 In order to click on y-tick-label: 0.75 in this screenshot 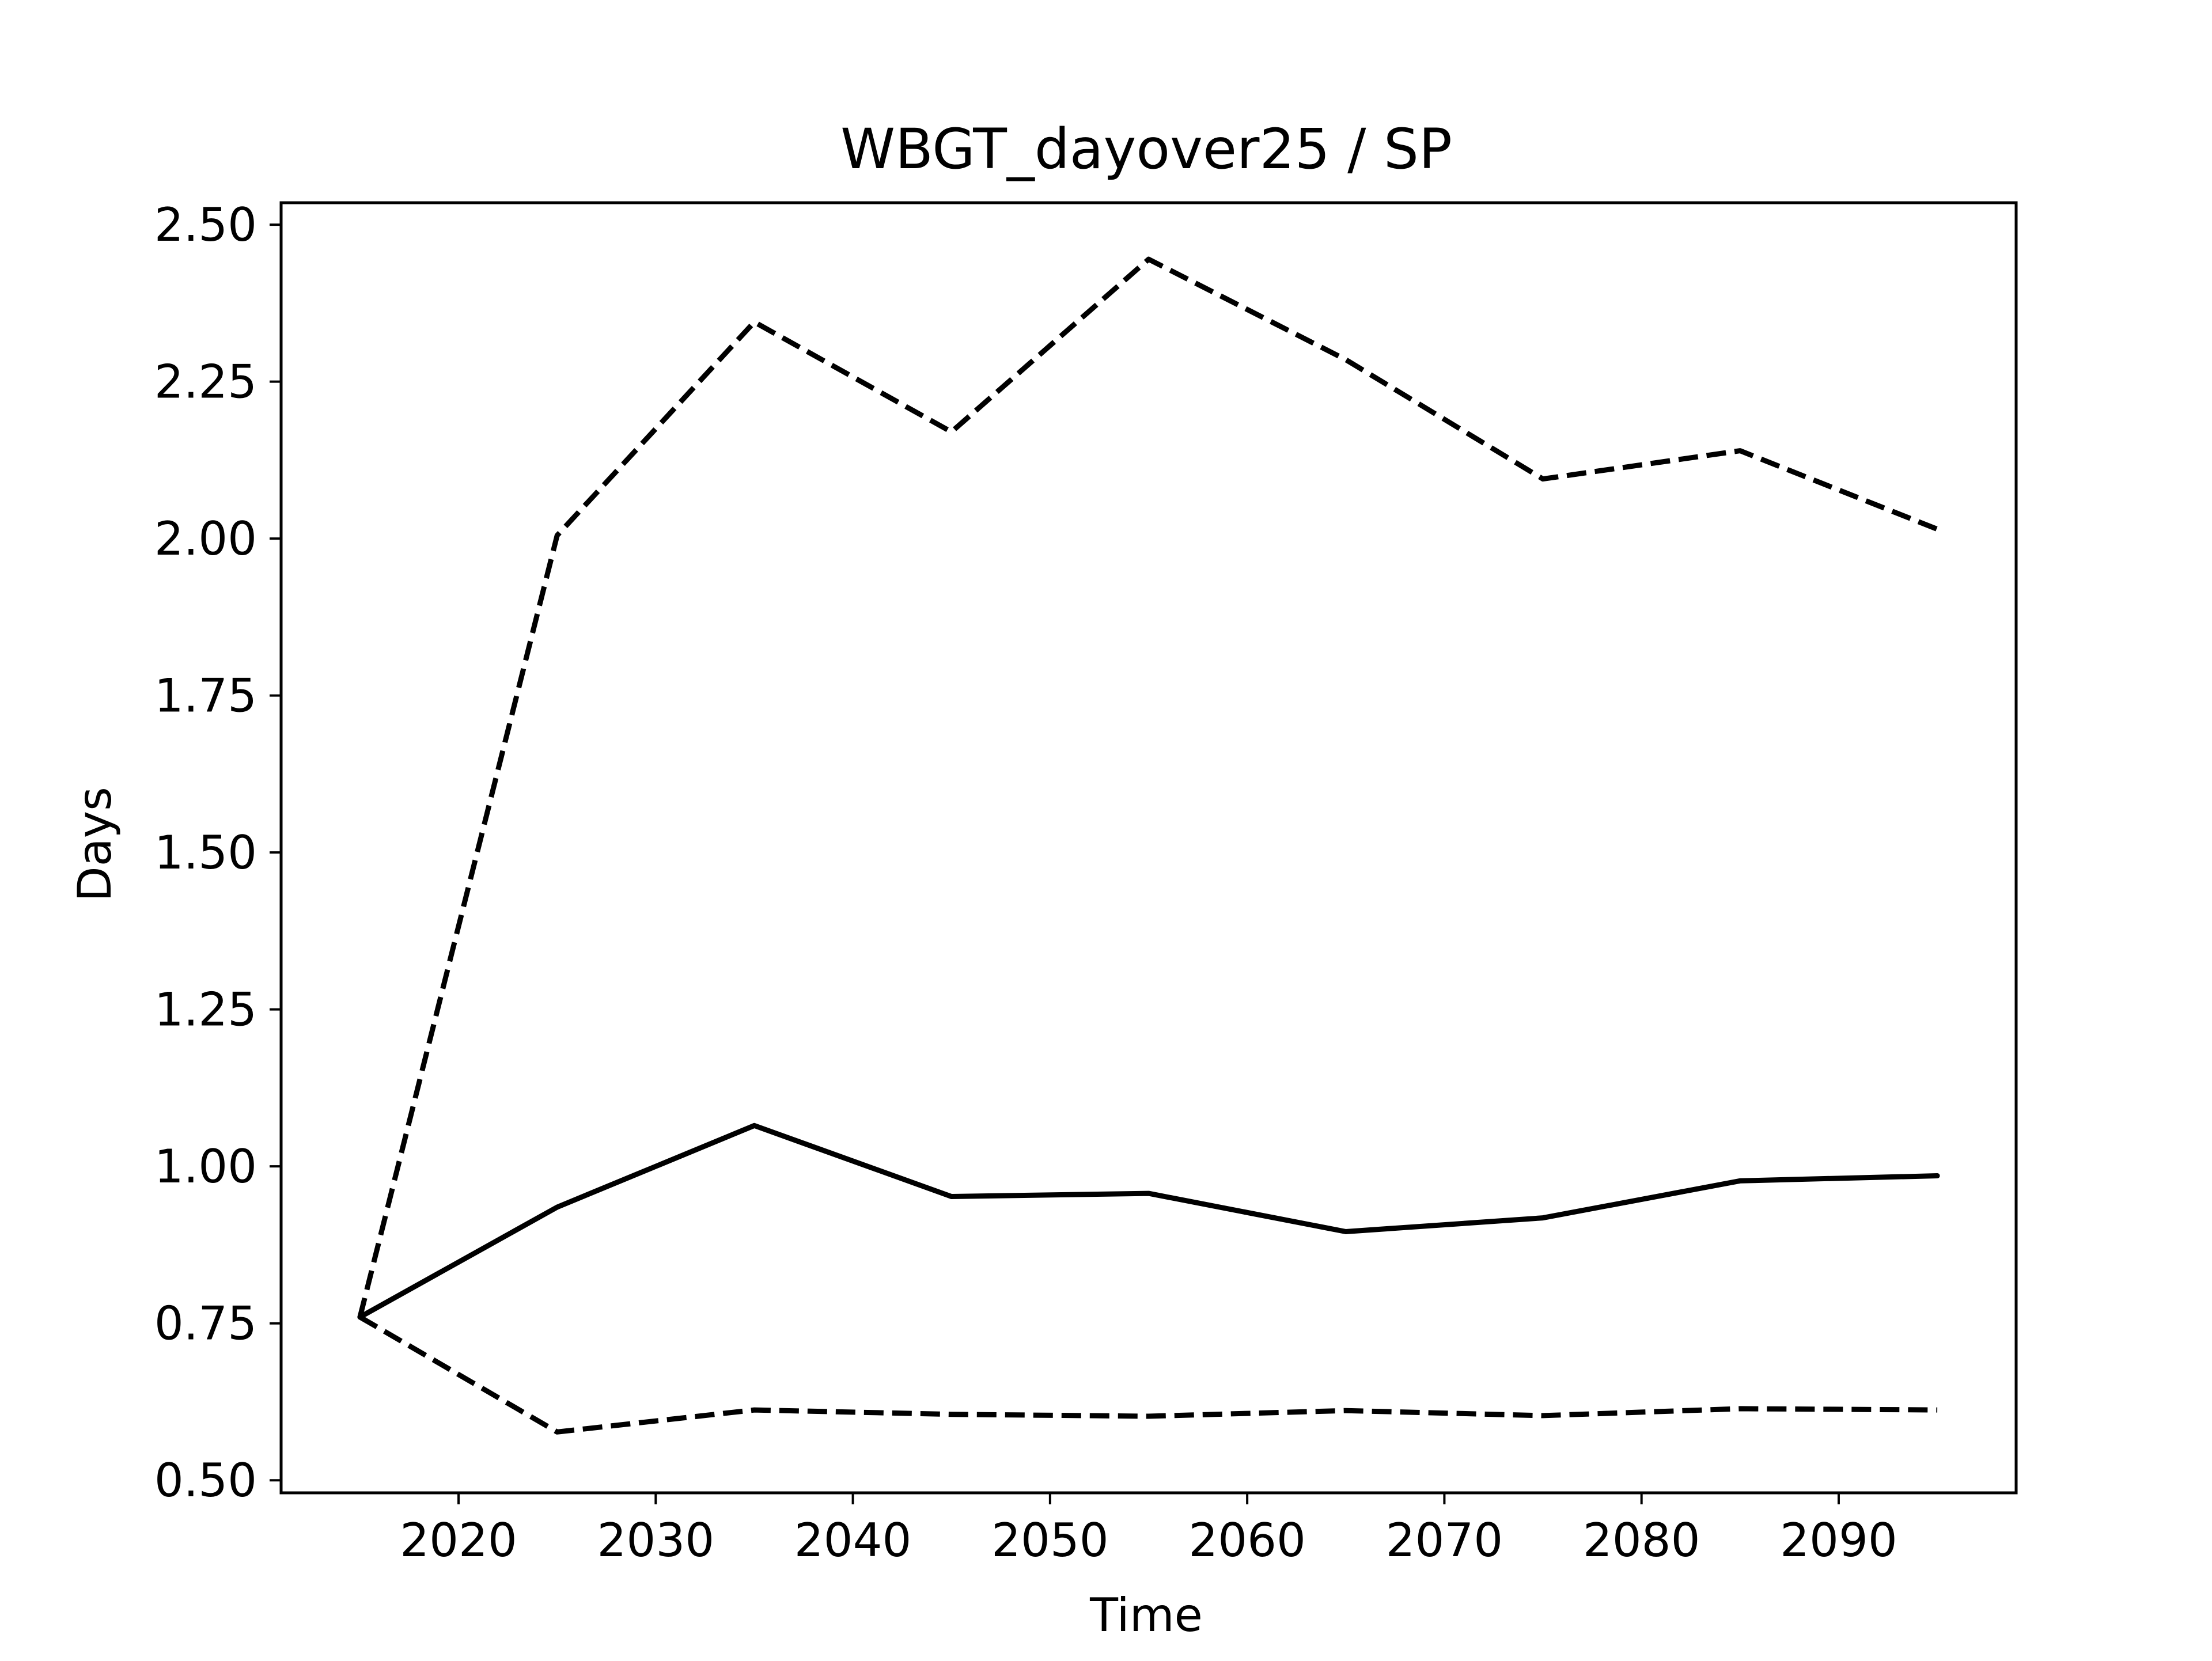, I will do `click(205, 1324)`.